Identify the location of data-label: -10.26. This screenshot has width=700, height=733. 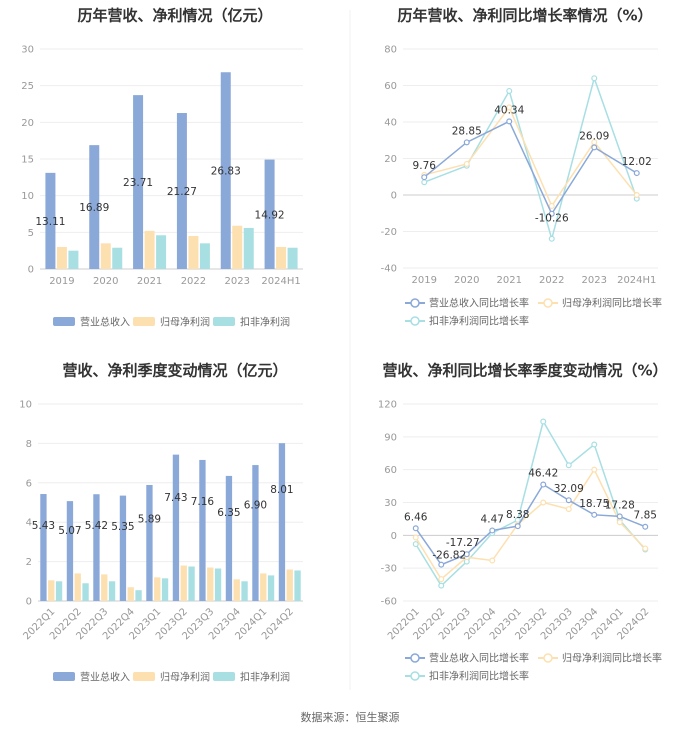
(552, 219).